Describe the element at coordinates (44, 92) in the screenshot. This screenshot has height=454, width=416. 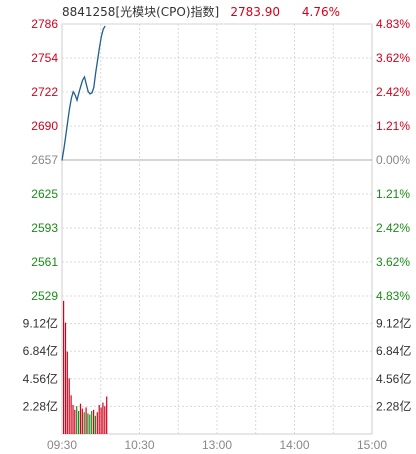
I see `price-tick-label: 2722` at that location.